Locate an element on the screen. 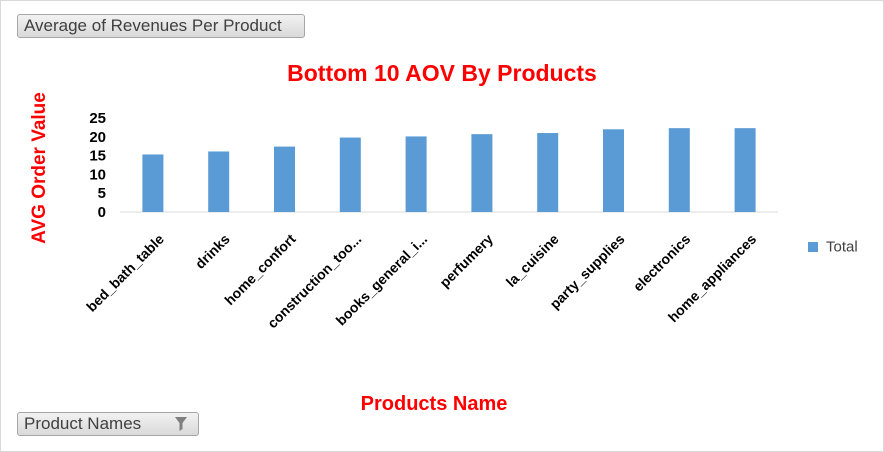 Image resolution: width=884 pixels, height=452 pixels. legend-label: Total is located at coordinates (842, 247).